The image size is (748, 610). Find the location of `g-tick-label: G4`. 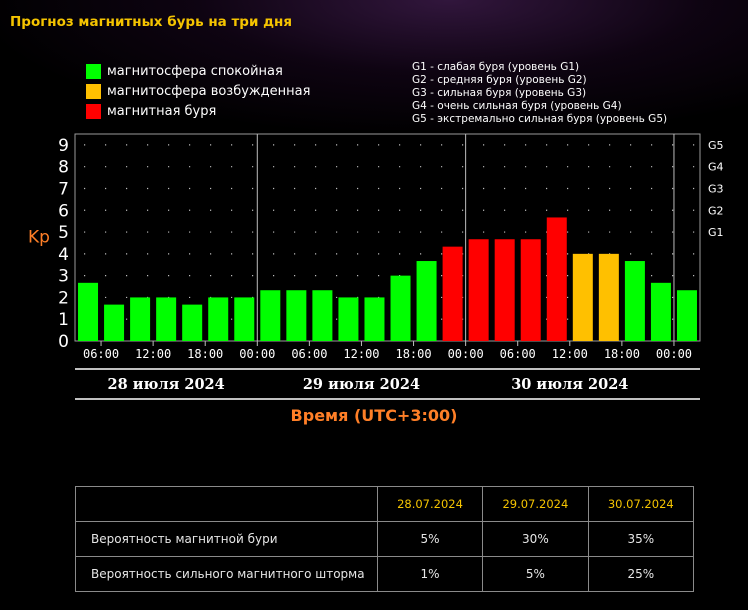

g-tick-label: G4 is located at coordinates (716, 167).